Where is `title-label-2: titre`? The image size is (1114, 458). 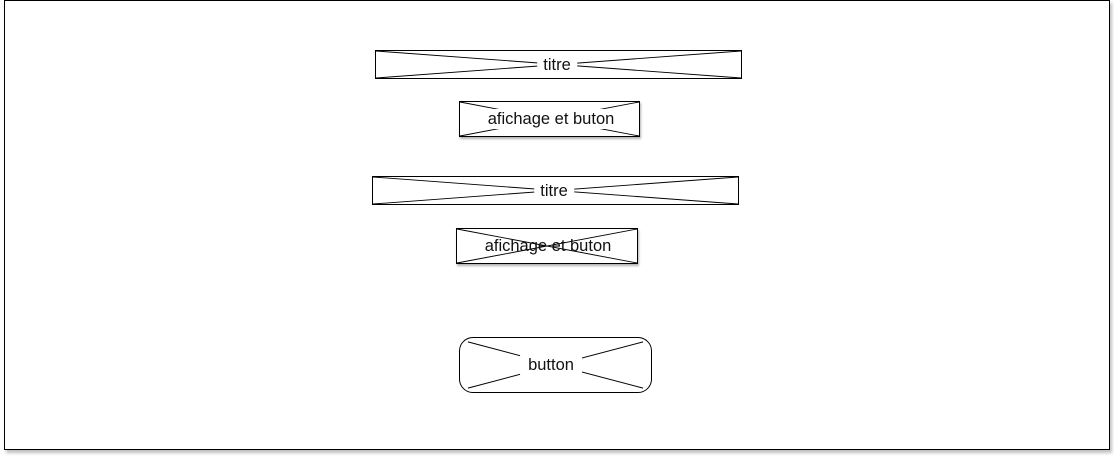
title-label-2: titre is located at coordinates (554, 190).